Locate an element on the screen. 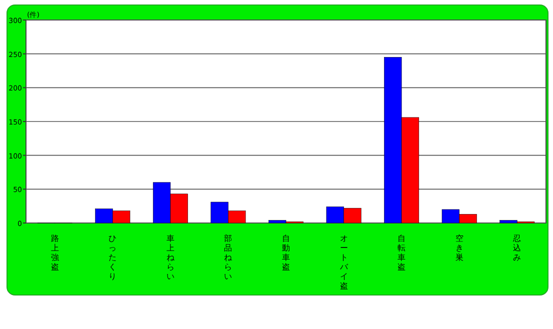 The height and width of the screenshot is (329, 553). x-tick-label: 空き巣 is located at coordinates (459, 248).